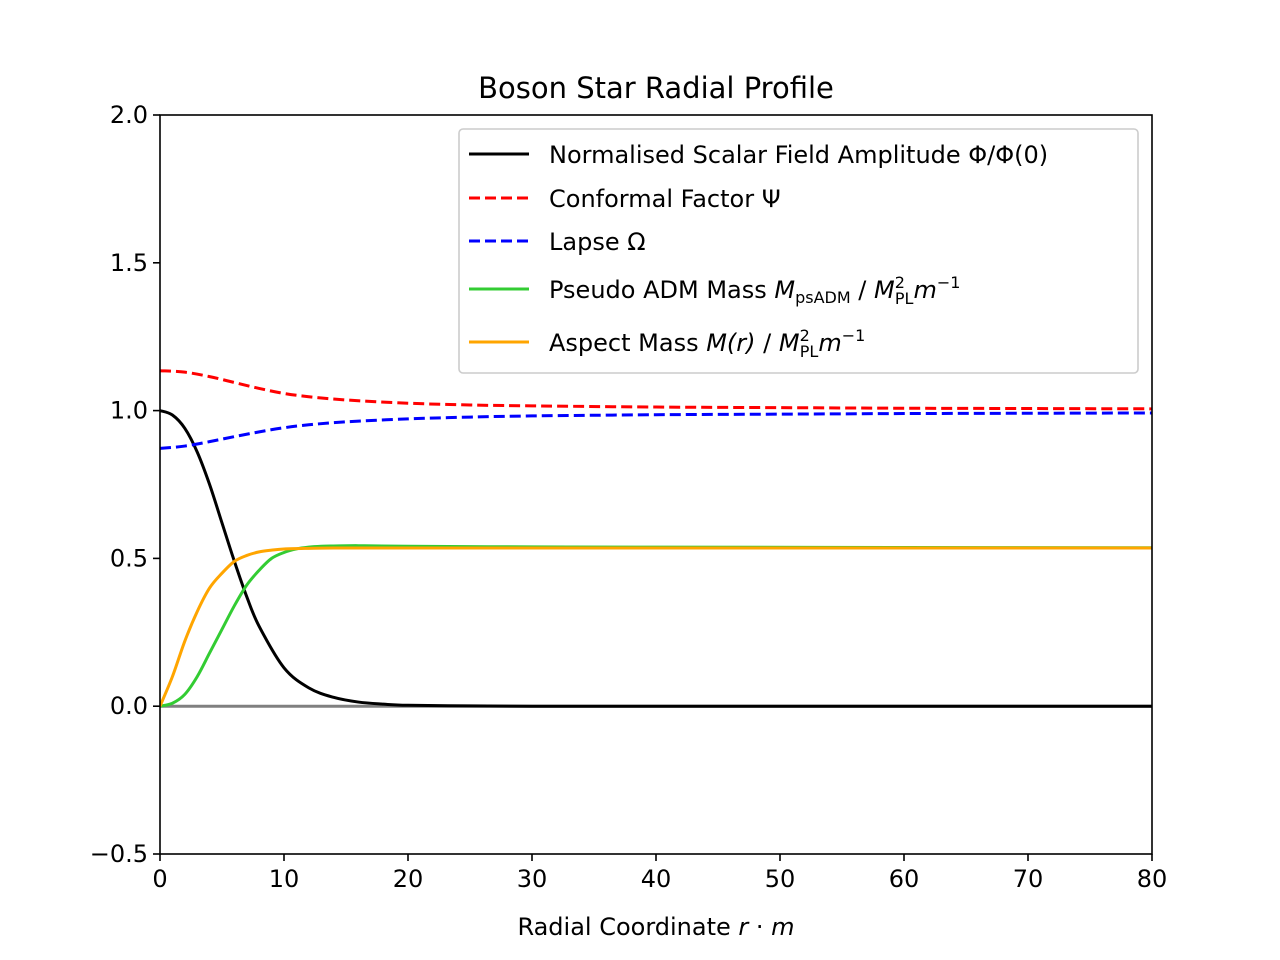  What do you see at coordinates (129, 115) in the screenshot?
I see `y-tick-label: 2.0` at bounding box center [129, 115].